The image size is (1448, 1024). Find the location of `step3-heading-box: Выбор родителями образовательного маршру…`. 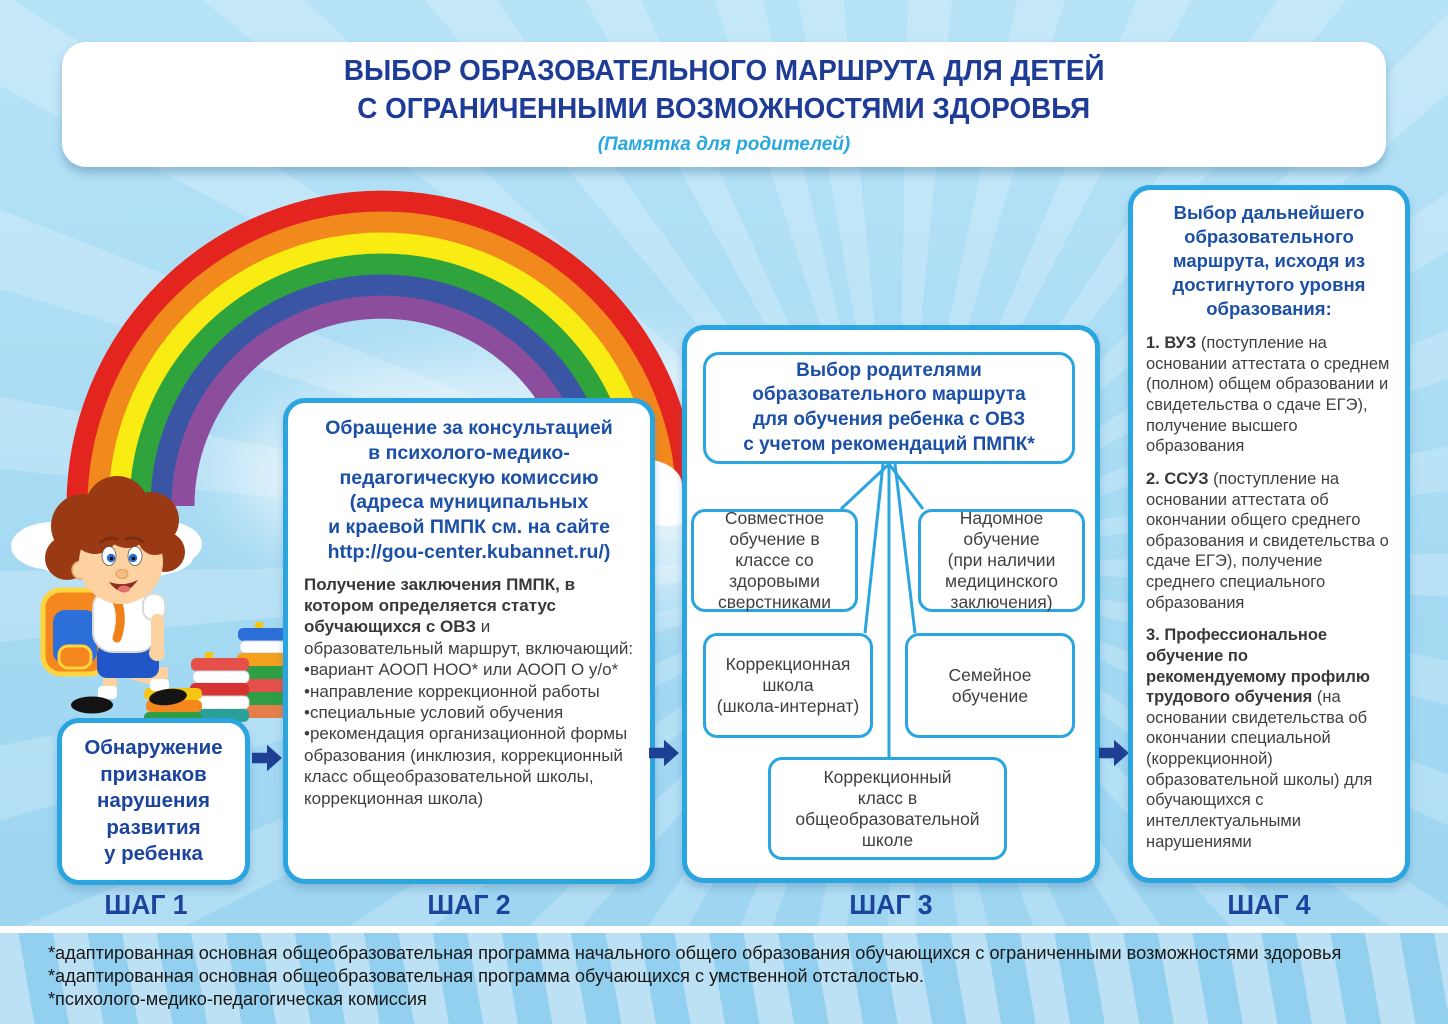

step3-heading-box: Выбор родителями образовательного маршру… is located at coordinates (889, 408).